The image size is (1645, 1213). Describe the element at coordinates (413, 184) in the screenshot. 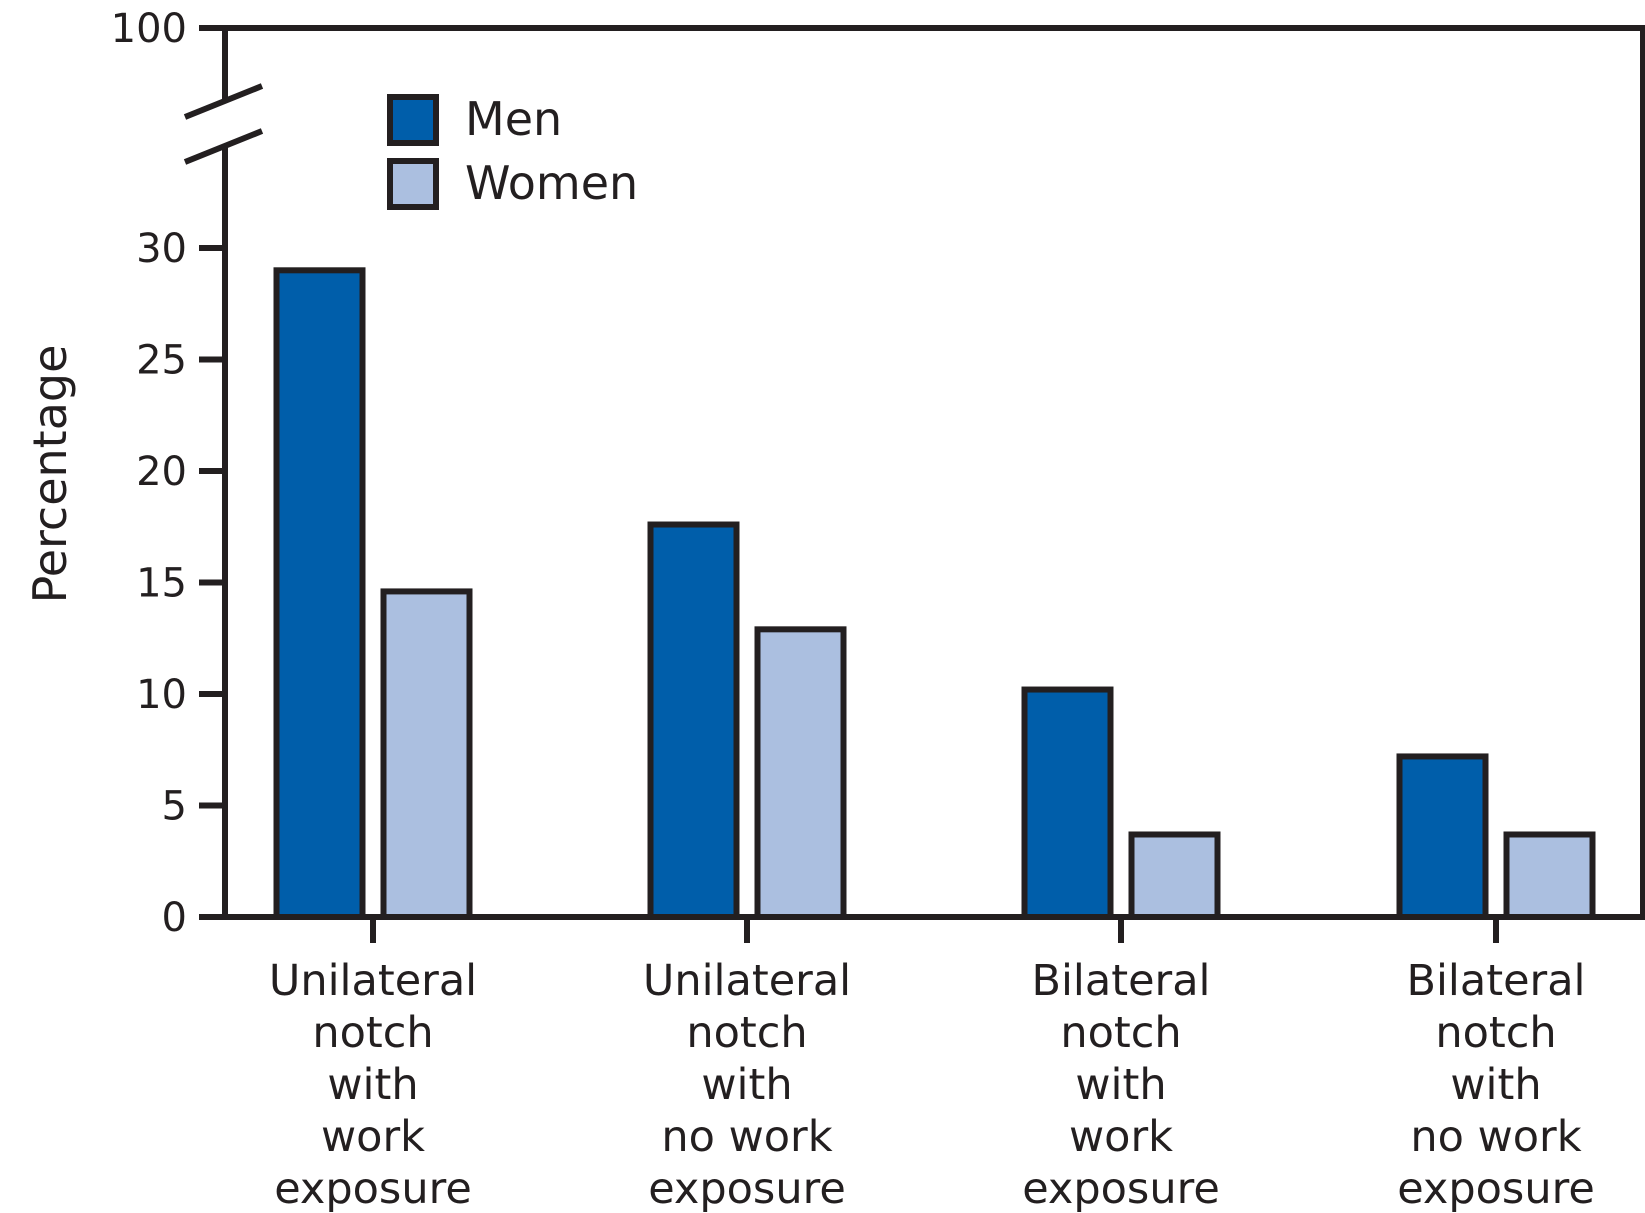

I see `legend-swatch-women` at that location.